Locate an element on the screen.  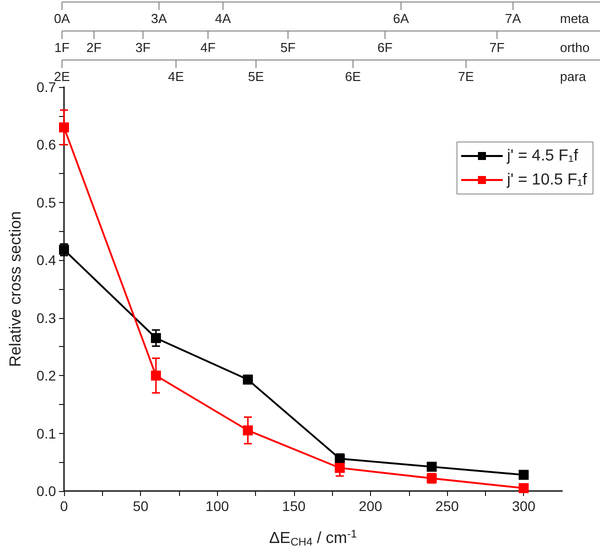
text: 7E is located at coordinates (466, 76).